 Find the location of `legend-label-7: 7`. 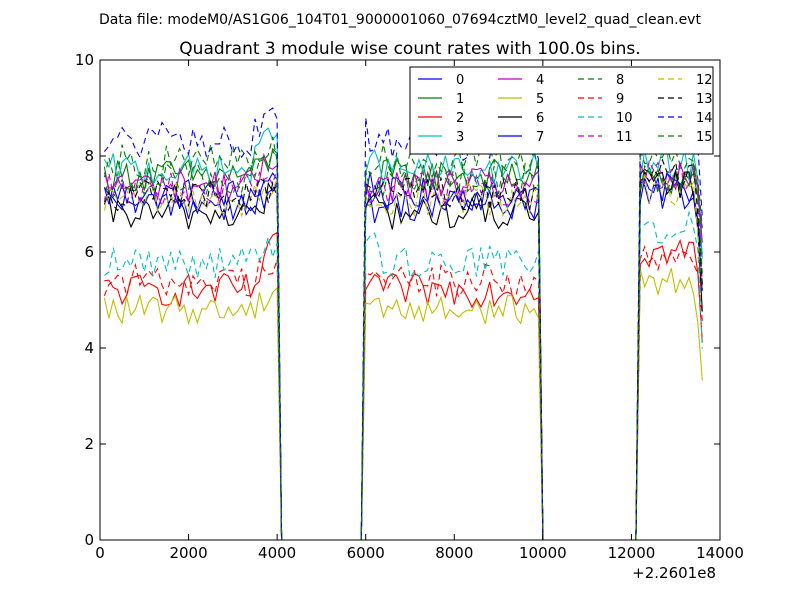

legend-label-7: 7 is located at coordinates (540, 137).